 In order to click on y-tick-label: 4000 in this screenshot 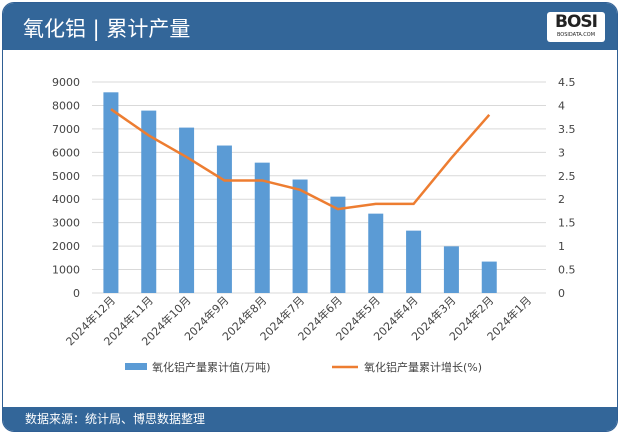, I will do `click(66, 199)`.